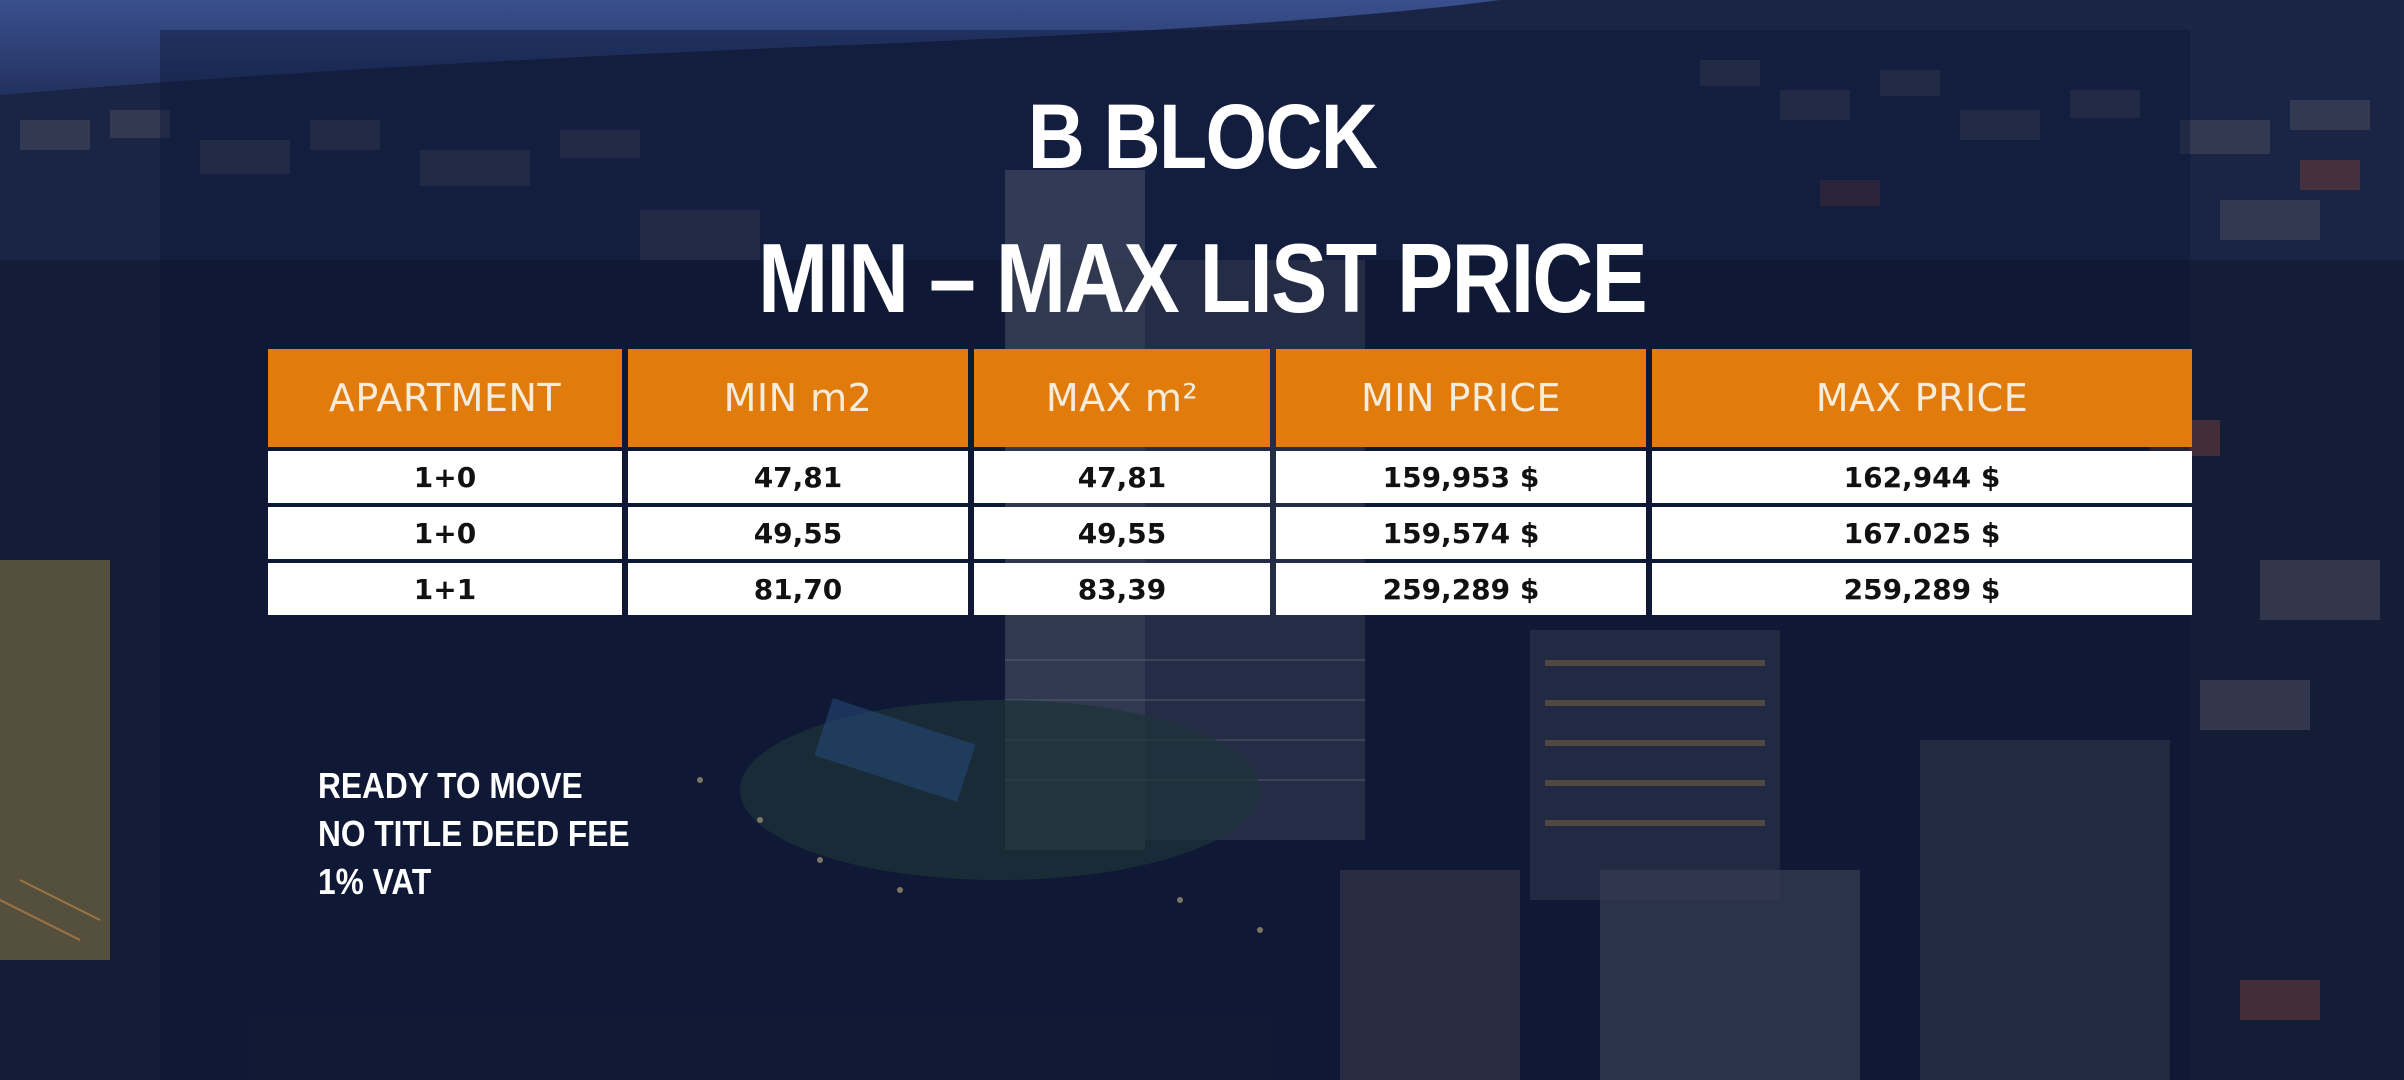 The height and width of the screenshot is (1080, 2404). Describe the element at coordinates (798, 398) in the screenshot. I see `header-min-m2: MIN m2` at that location.